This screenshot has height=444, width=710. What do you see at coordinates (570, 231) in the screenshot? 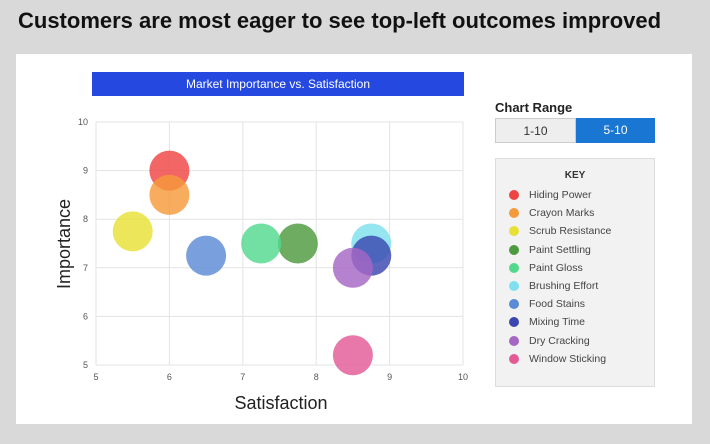
I see `legend-label: Scrub Resistance` at bounding box center [570, 231].